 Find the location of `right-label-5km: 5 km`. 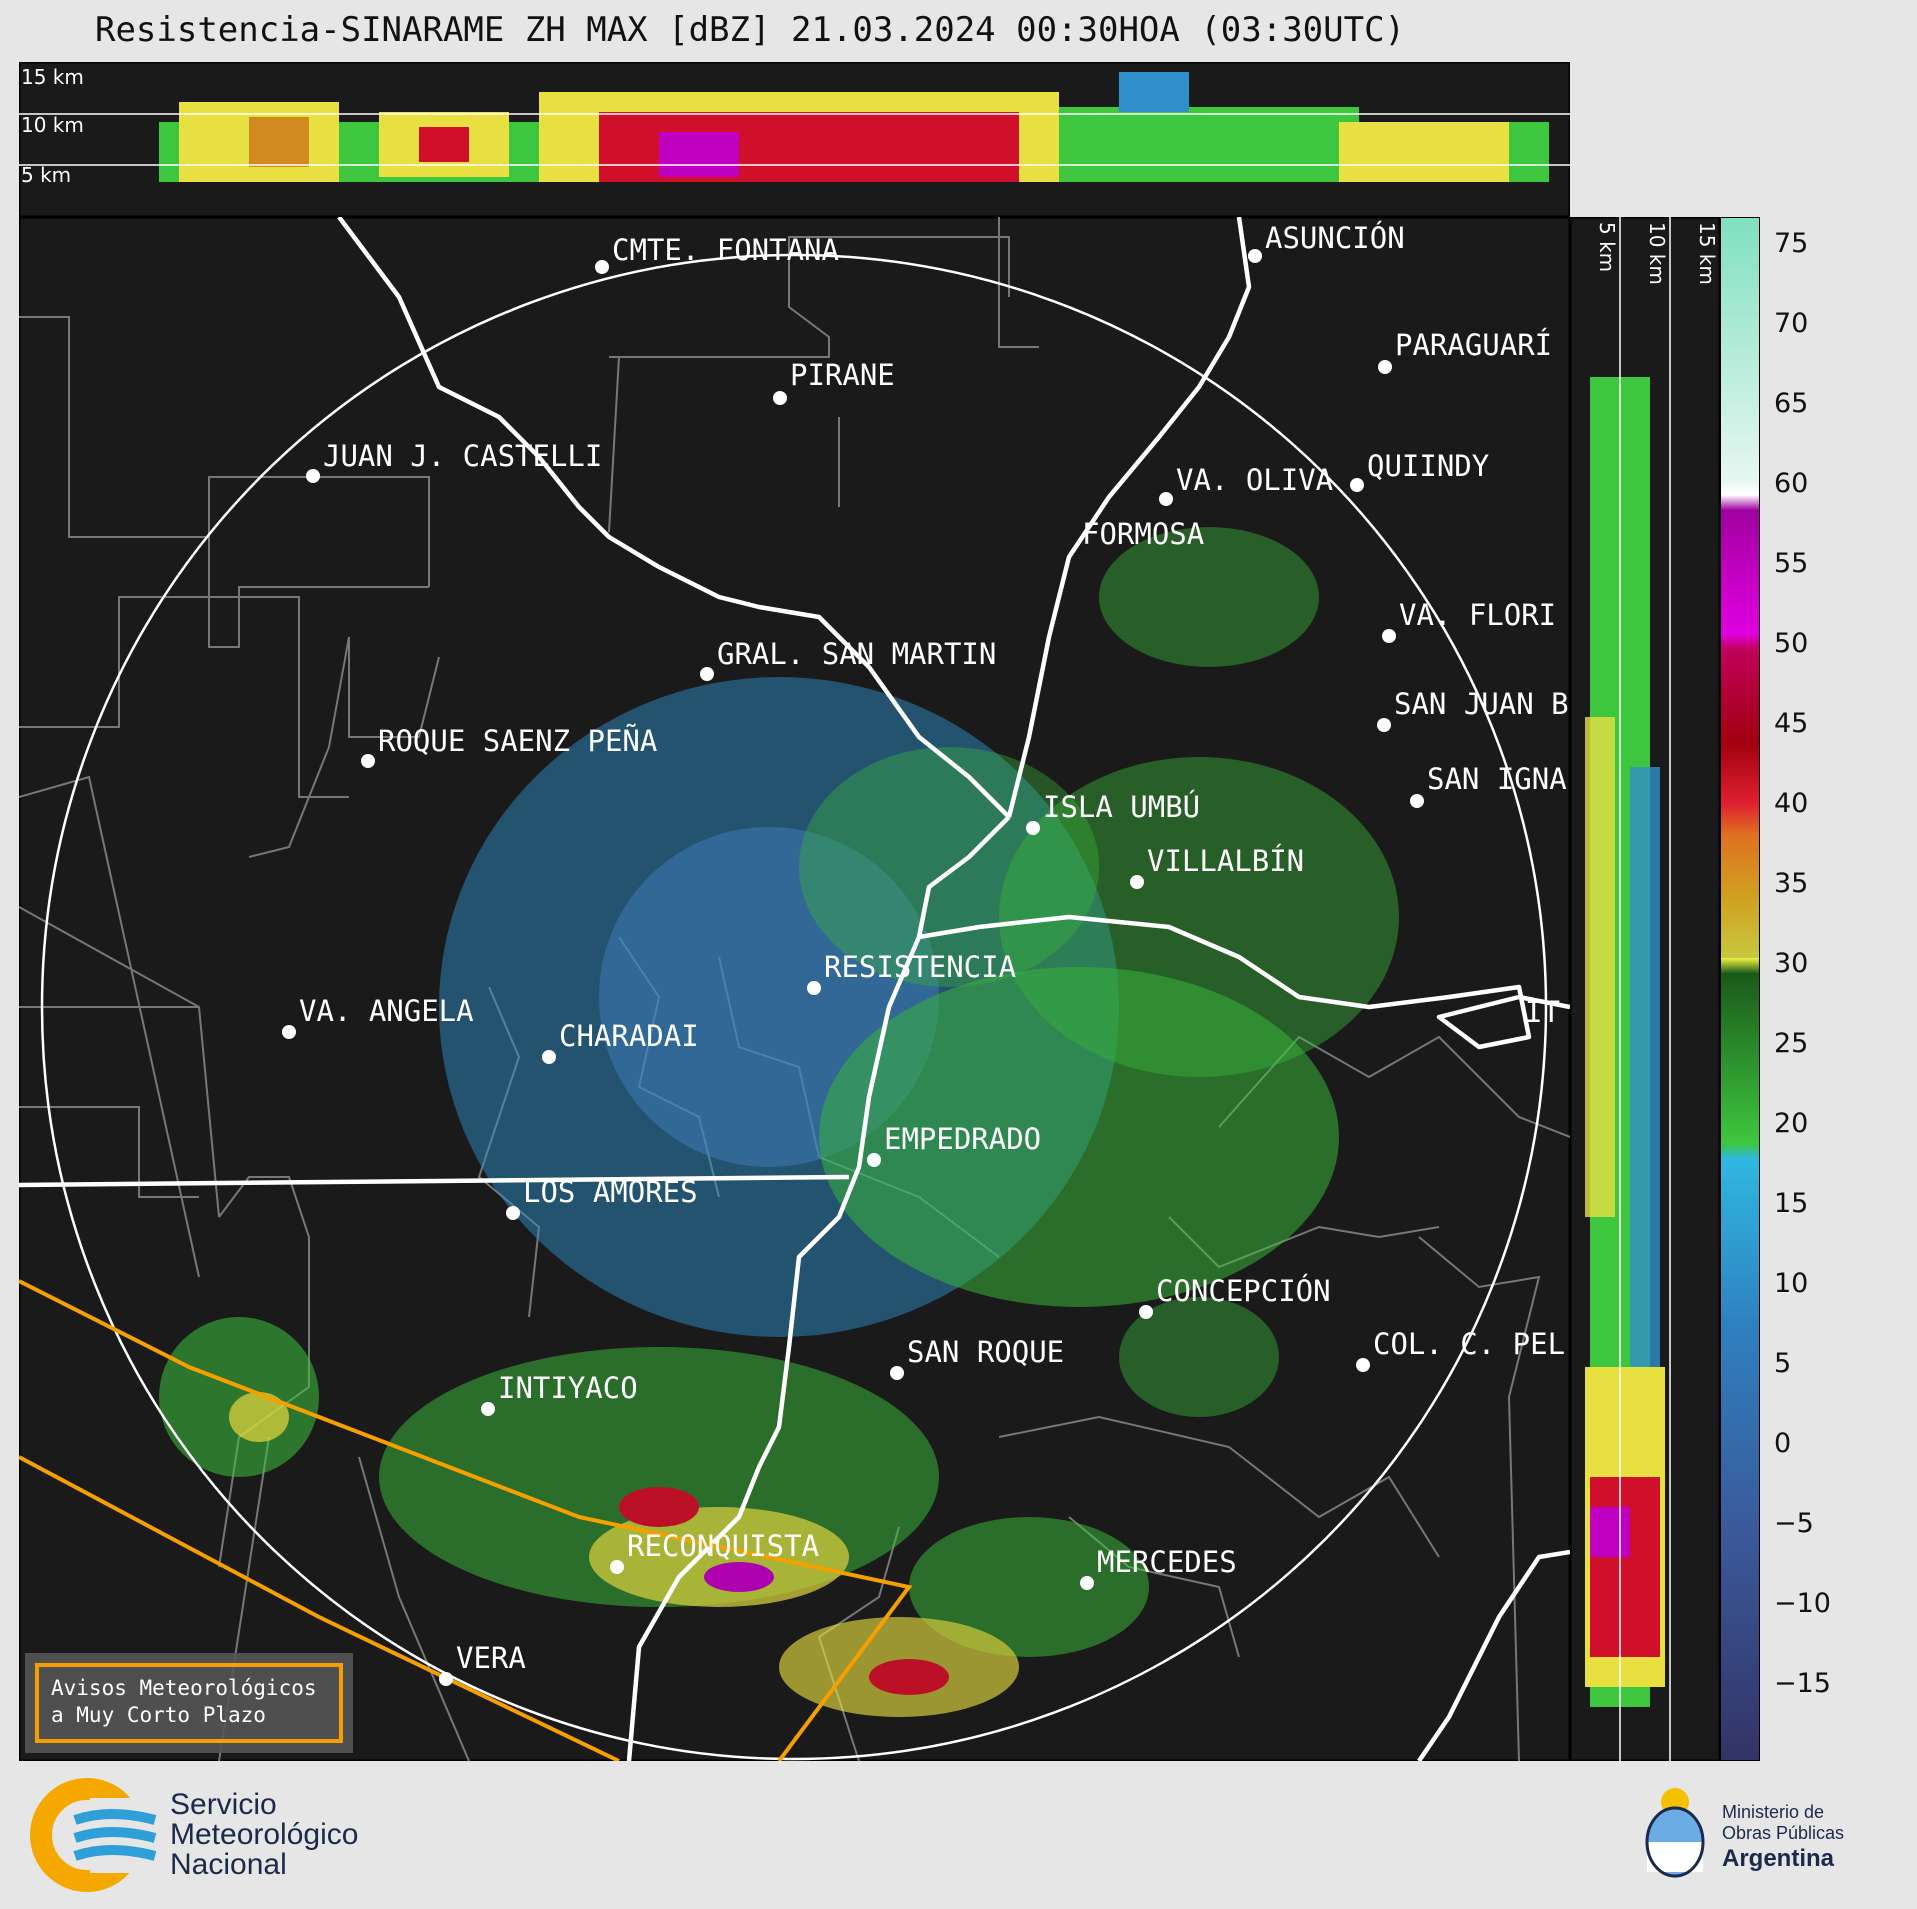

right-label-5km: 5 km is located at coordinates (1607, 247).